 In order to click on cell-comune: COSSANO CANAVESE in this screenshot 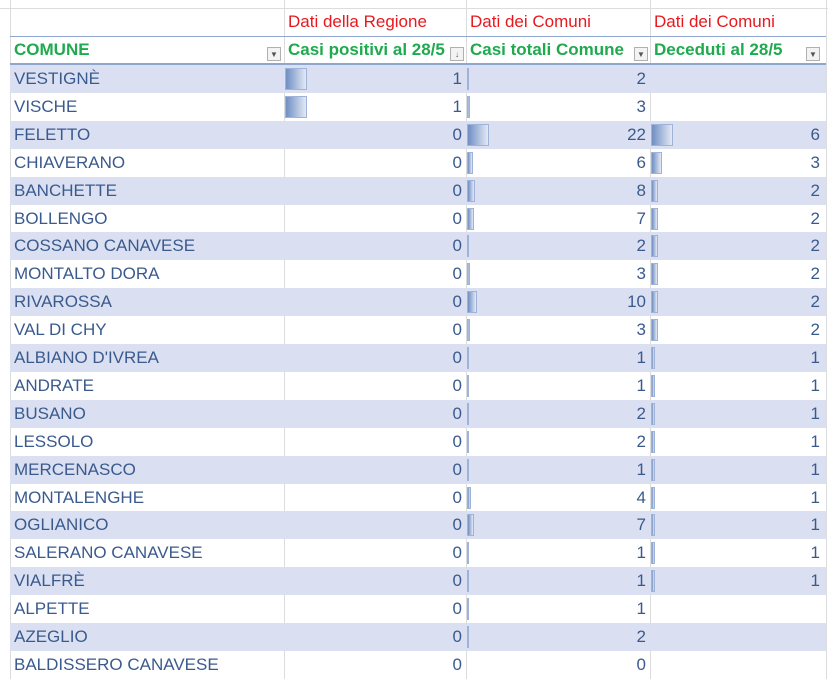, I will do `click(105, 246)`.